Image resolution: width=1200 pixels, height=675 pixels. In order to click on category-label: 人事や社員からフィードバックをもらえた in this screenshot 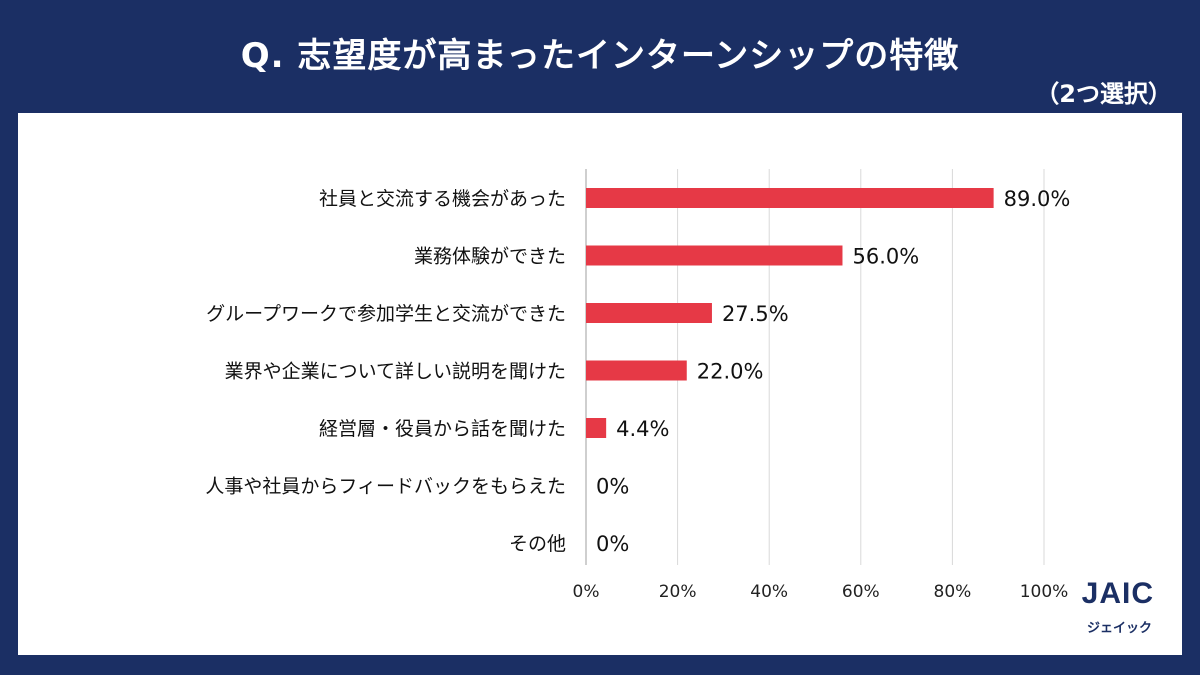, I will do `click(385, 487)`.